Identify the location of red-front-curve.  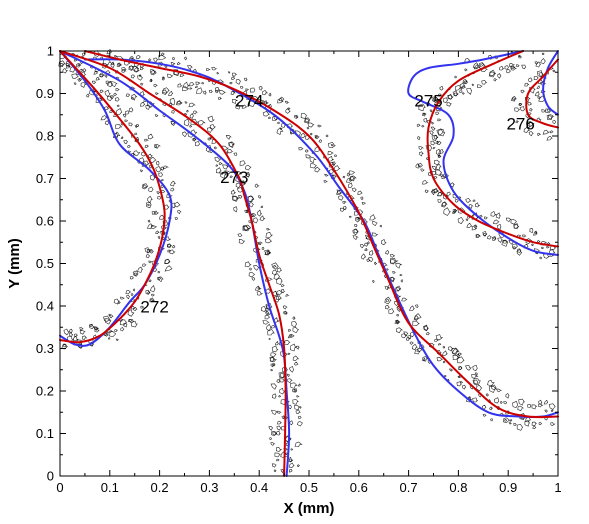
(492, 149).